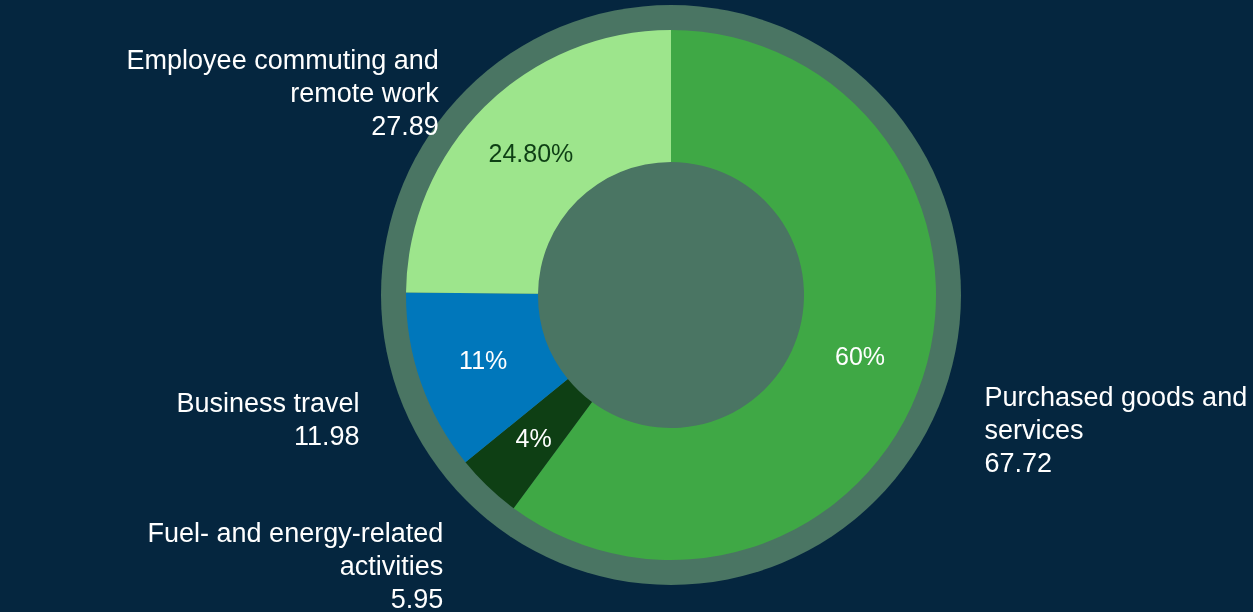 The height and width of the screenshot is (612, 1253). What do you see at coordinates (1018, 463) in the screenshot?
I see `text: 67.72` at bounding box center [1018, 463].